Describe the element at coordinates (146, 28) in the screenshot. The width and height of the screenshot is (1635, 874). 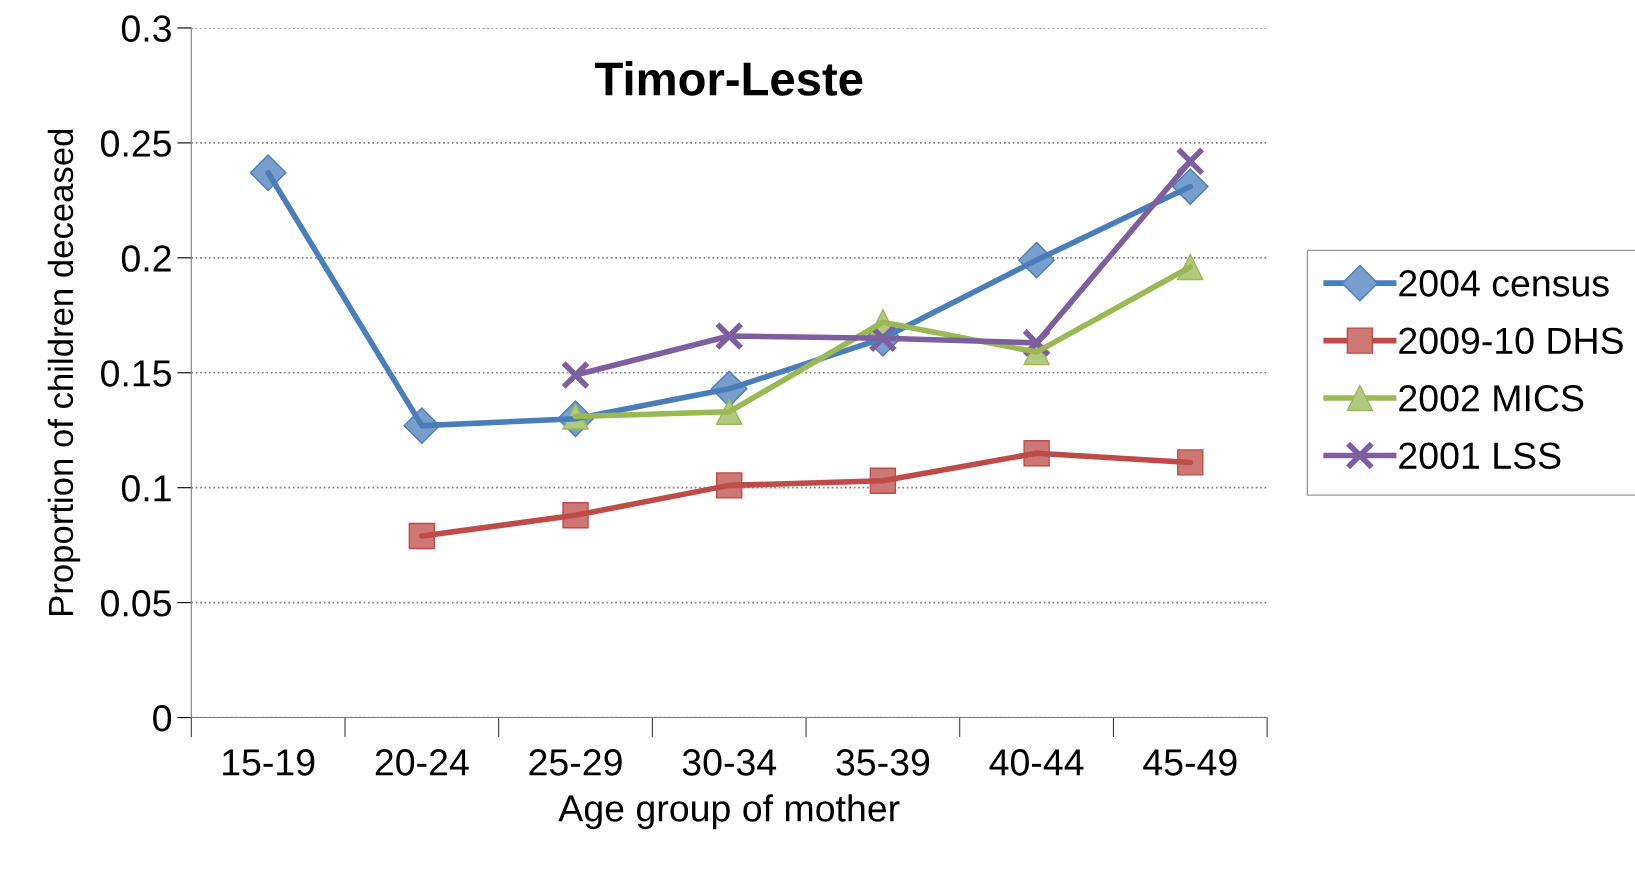
I see `y-tick-label: 0.3` at that location.